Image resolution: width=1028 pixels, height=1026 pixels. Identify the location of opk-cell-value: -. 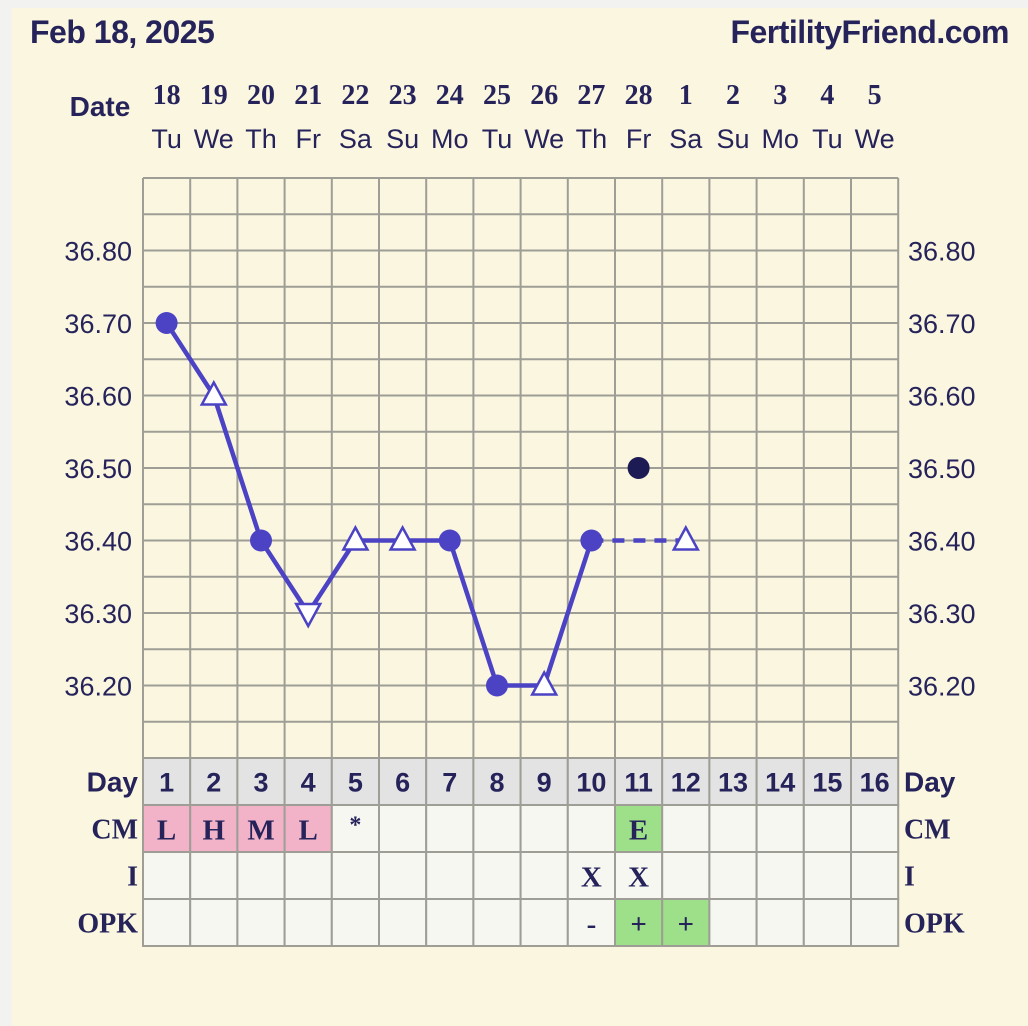
(592, 925).